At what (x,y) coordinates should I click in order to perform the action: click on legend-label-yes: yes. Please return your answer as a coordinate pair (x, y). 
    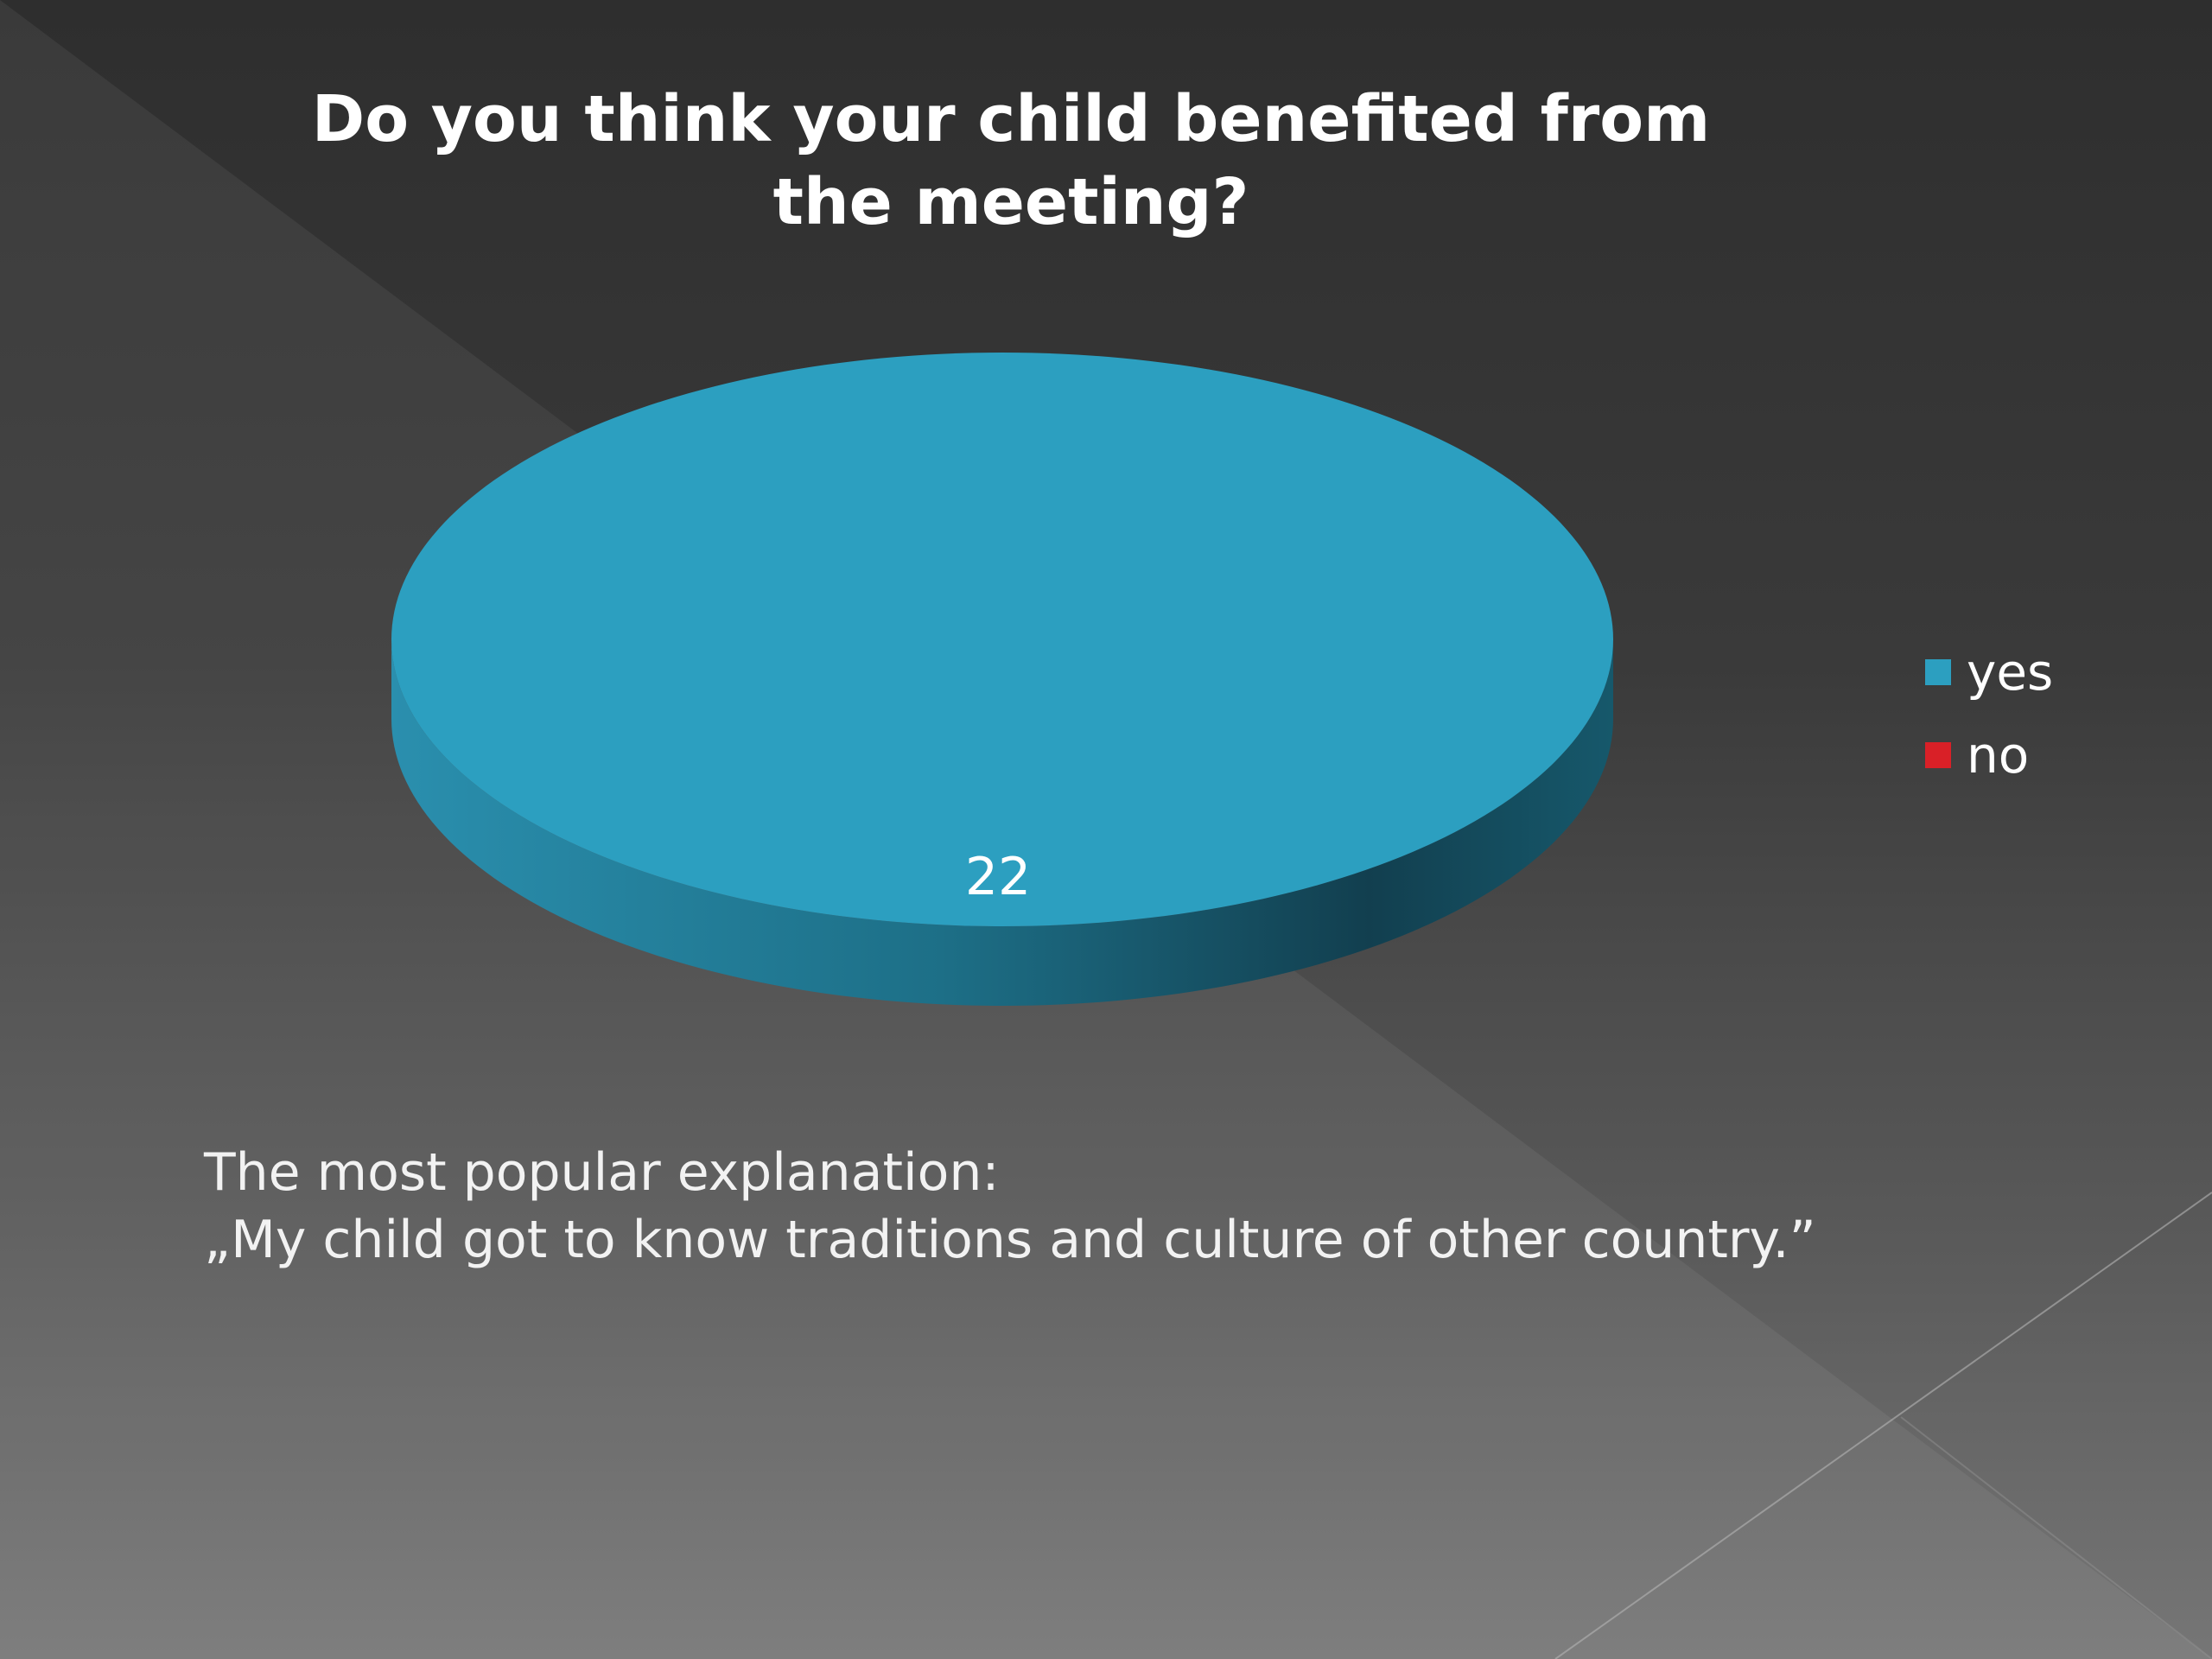
    Looking at the image, I should click on (2010, 672).